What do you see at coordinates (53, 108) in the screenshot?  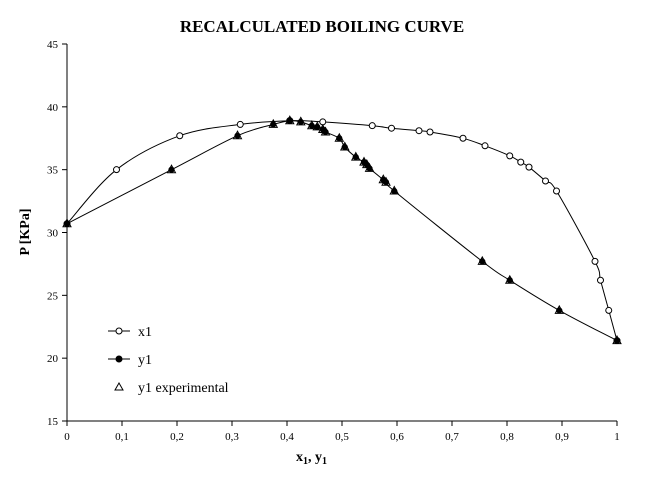 I see `y-tick-label: 40` at bounding box center [53, 108].